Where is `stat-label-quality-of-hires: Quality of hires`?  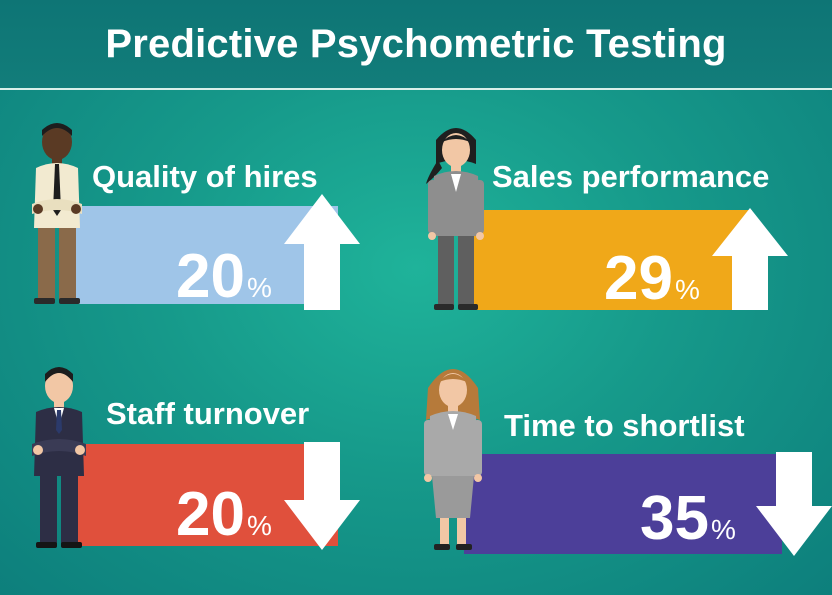
stat-label-quality-of-hires: Quality of hires is located at coordinates (205, 176).